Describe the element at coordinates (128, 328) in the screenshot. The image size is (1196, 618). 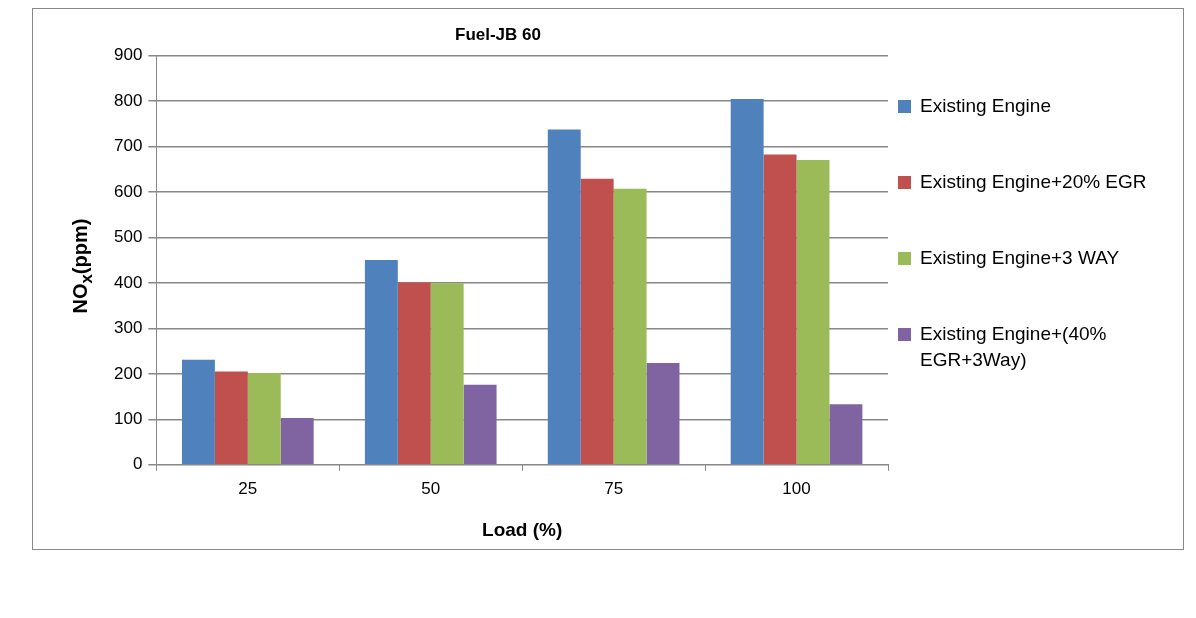
I see `y-tick-label: 300` at that location.